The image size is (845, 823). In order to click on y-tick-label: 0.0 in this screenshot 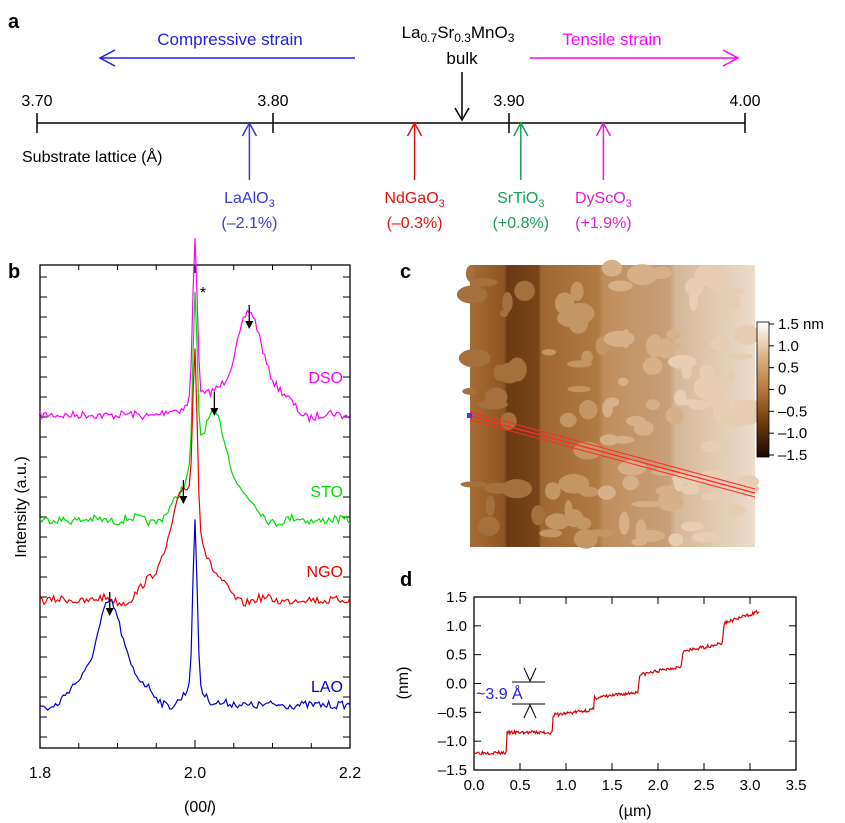, I will do `click(456, 684)`.